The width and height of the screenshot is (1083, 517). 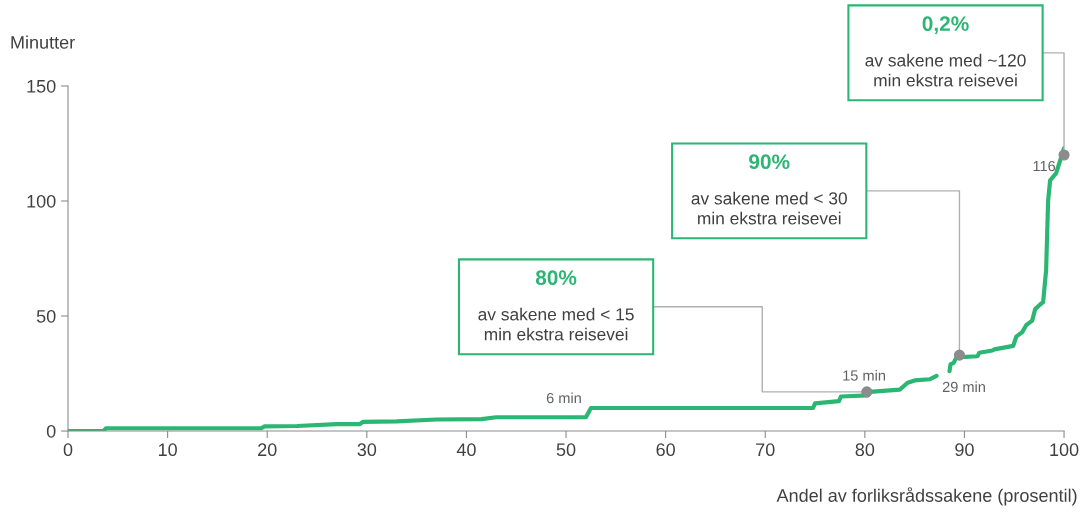 What do you see at coordinates (865, 450) in the screenshot?
I see `x-tick-label: 80` at bounding box center [865, 450].